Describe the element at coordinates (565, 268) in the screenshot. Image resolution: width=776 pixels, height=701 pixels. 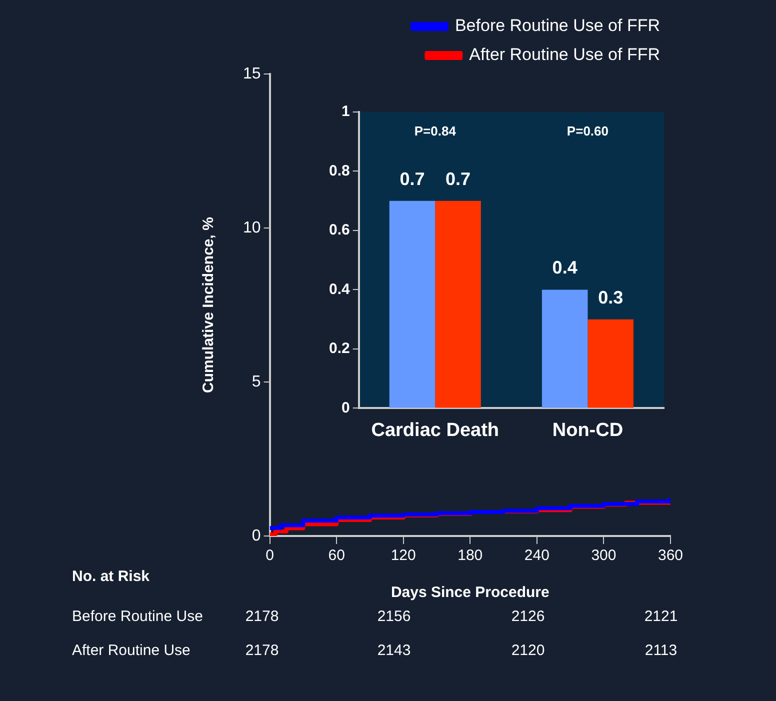
I see `data-label: 0.4` at that location.